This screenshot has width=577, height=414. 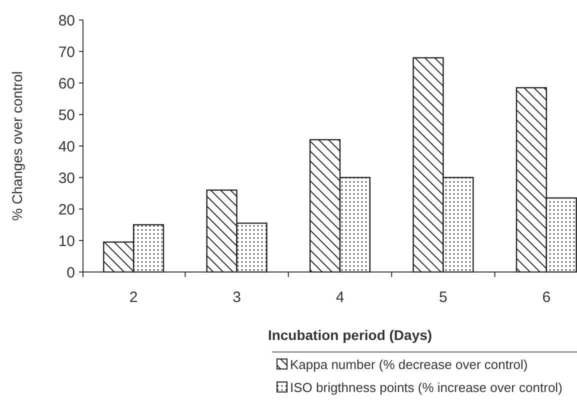 I want to click on legend-label: Kappa number (% decrease over control), so click(x=409, y=364).